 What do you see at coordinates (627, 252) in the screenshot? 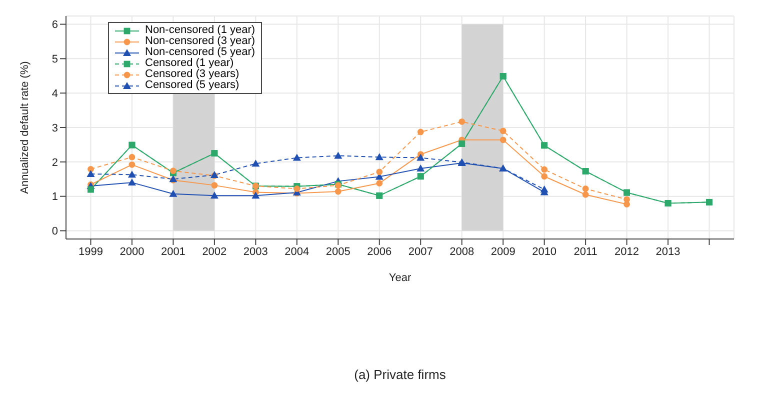
I see `x-tick-label: 2012` at bounding box center [627, 252].